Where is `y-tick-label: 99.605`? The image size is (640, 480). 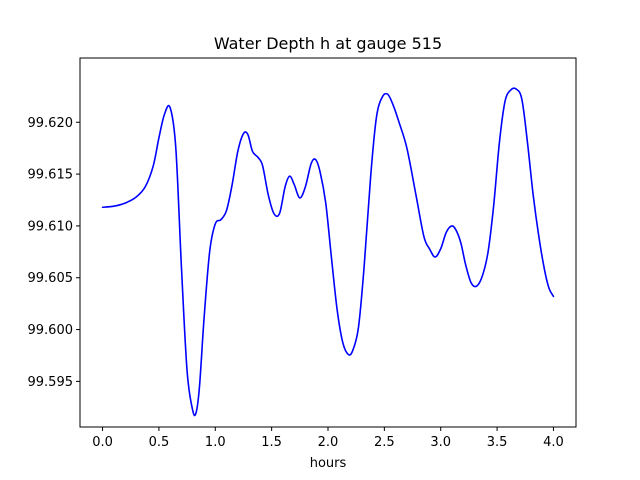 y-tick-label: 99.605 is located at coordinates (51, 278).